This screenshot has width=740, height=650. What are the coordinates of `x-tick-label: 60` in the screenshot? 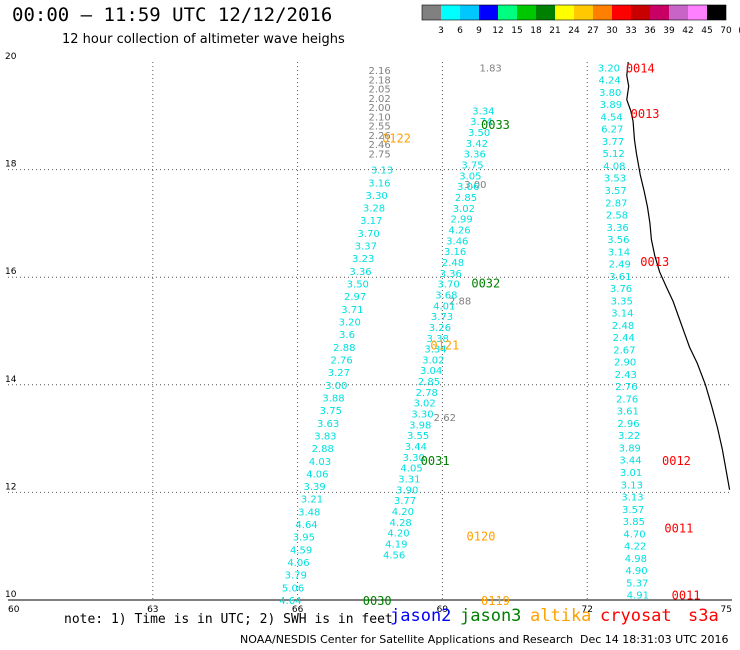 It's located at (14, 610).